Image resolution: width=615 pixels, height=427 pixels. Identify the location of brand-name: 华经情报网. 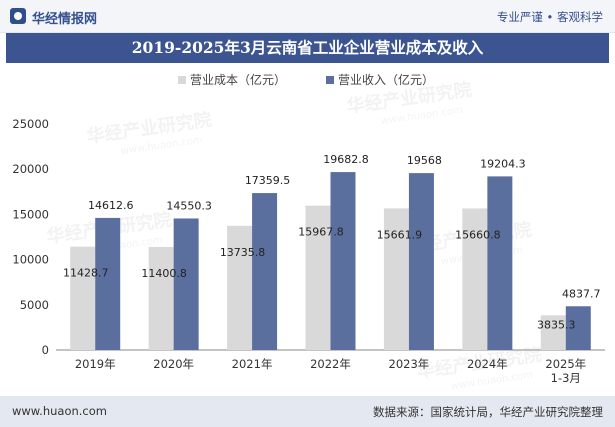
(65, 19).